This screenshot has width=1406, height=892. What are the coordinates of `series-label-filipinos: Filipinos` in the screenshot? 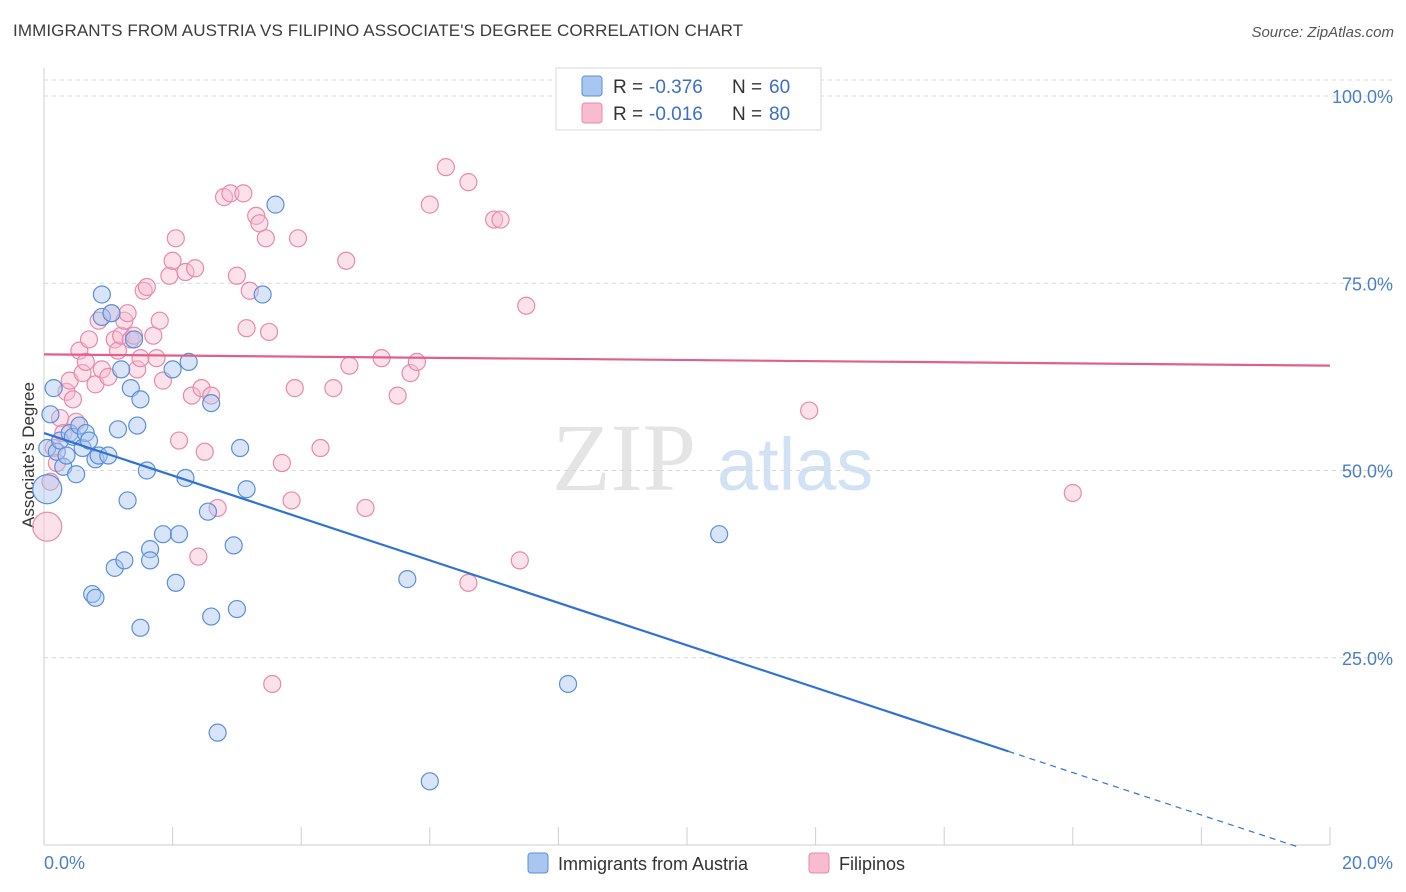 It's located at (872, 864).